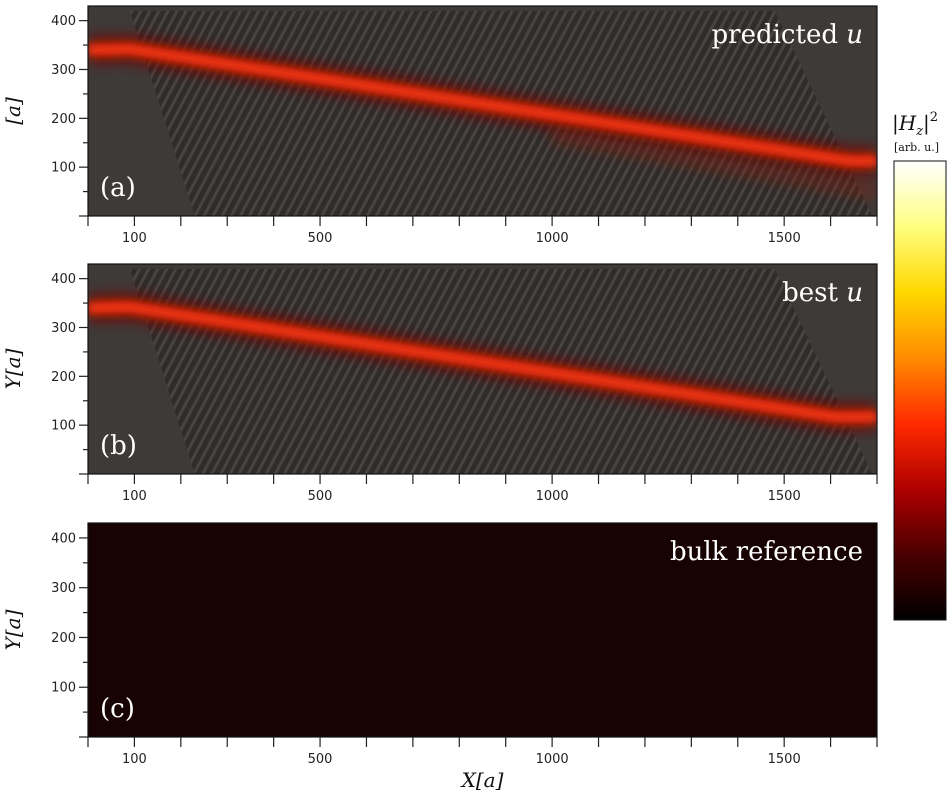 The height and width of the screenshot is (795, 948). I want to click on x-axis-label: X[a], so click(482, 780).